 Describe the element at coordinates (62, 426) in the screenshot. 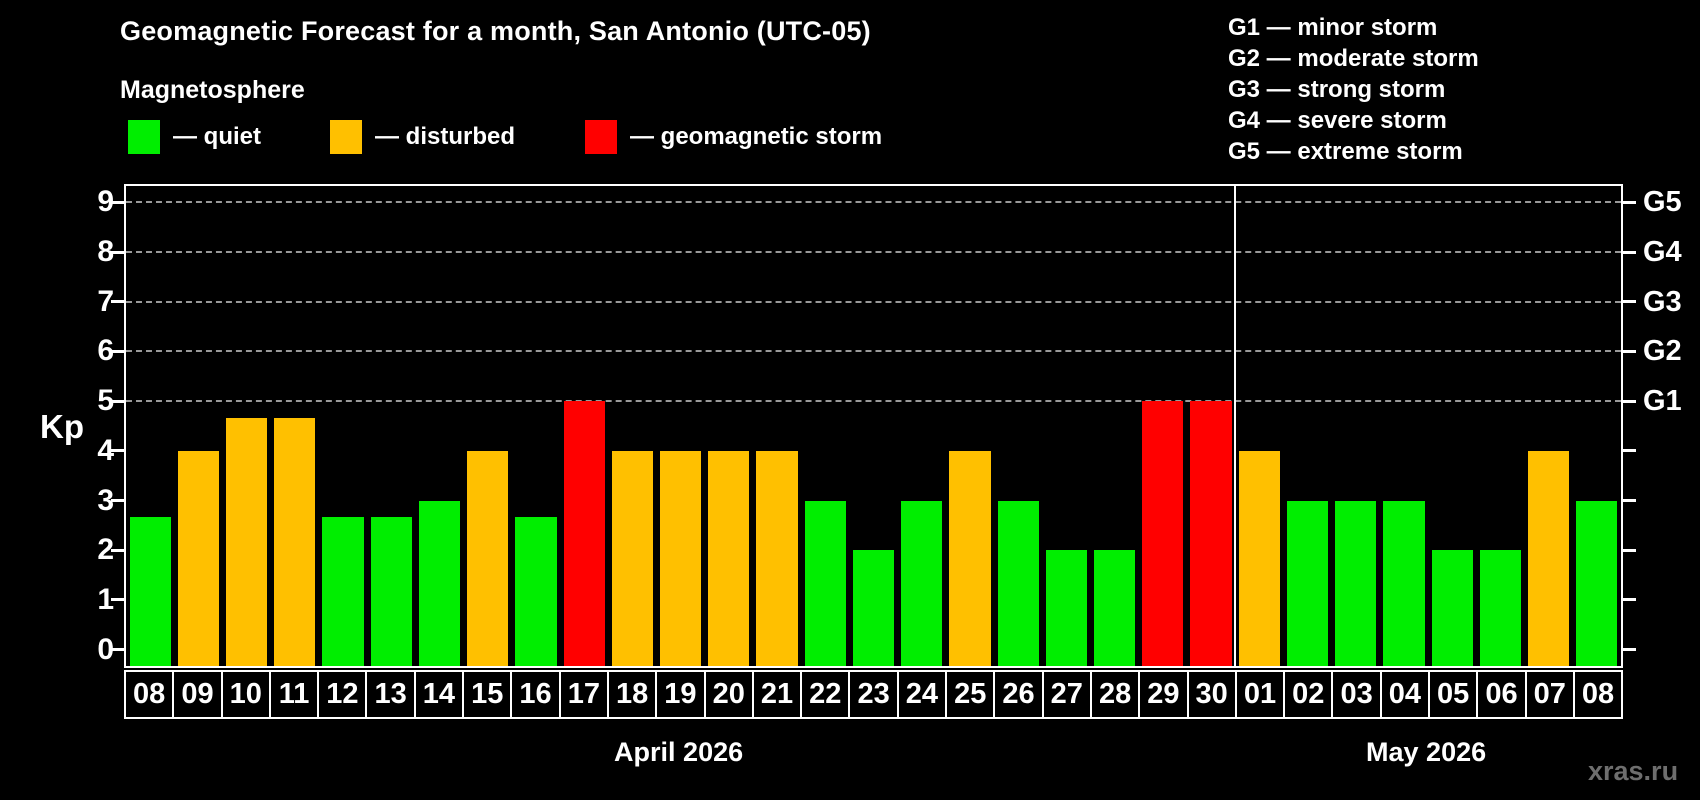

I see `y-axis-label: Kp` at that location.